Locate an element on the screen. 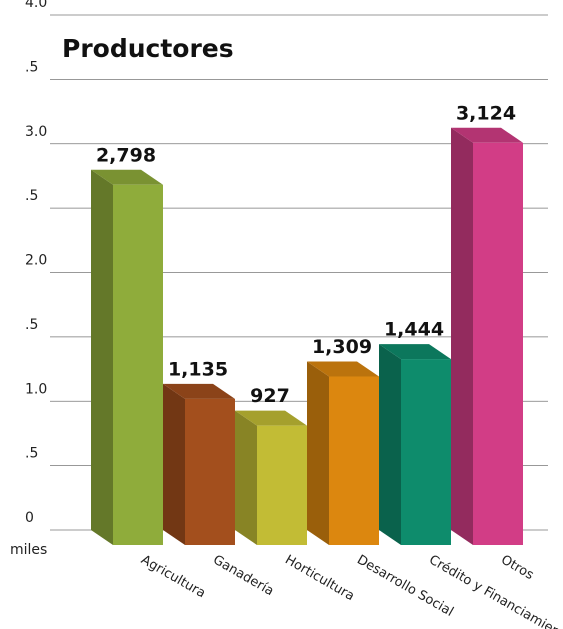  x-tick-label: Agricultura is located at coordinates (173, 577).